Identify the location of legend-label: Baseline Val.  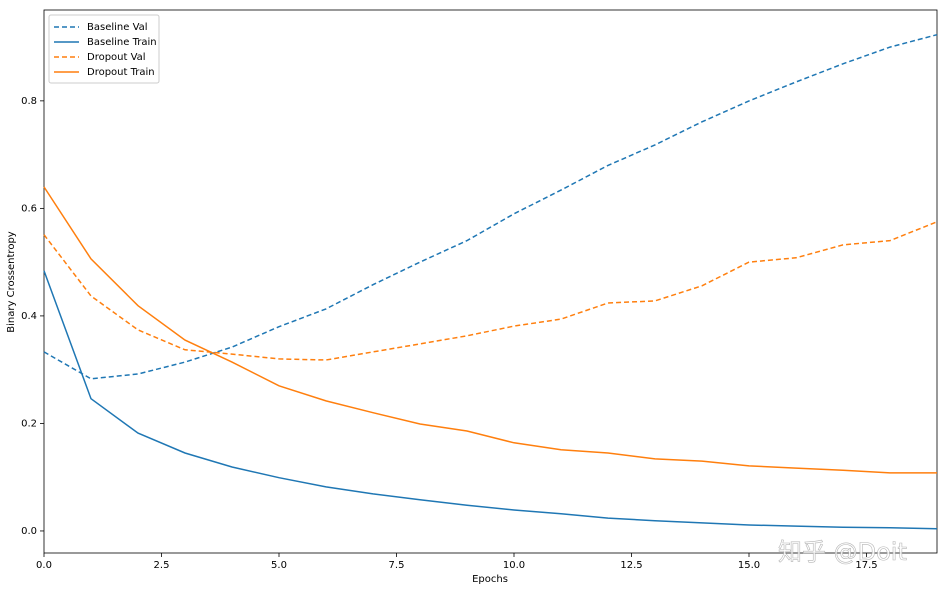
(117, 27).